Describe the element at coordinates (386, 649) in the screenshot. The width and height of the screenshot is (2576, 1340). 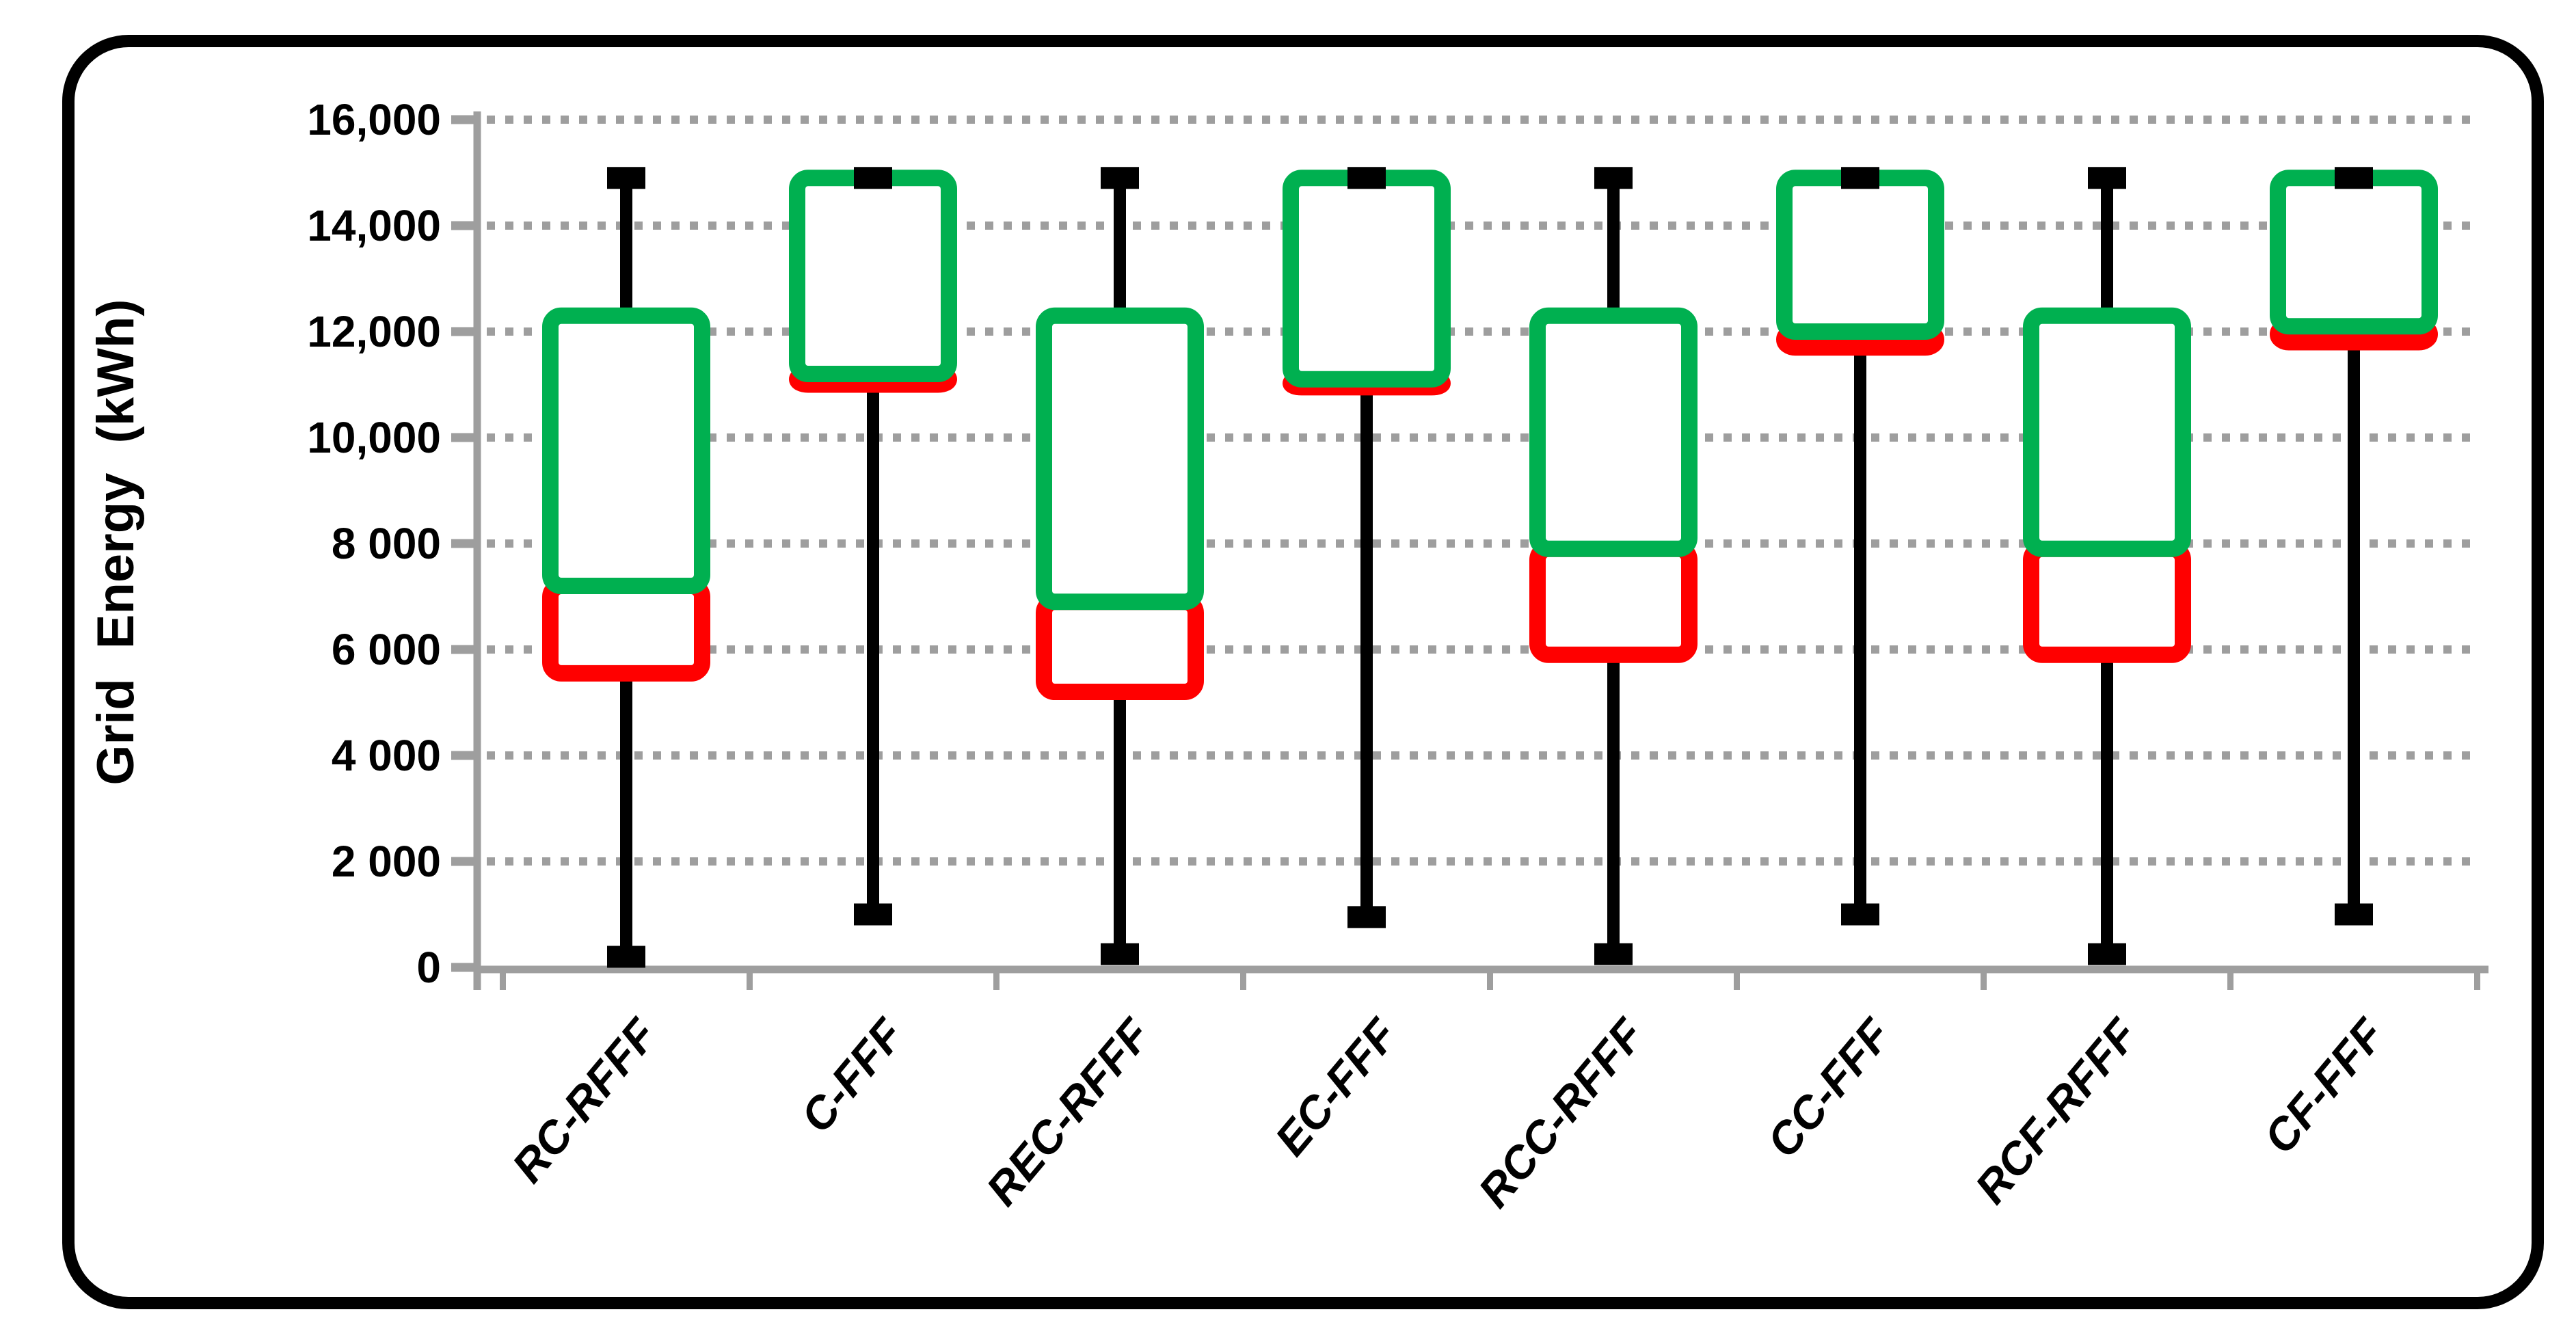
I see `y-tick-label-6000: 6 000` at that location.